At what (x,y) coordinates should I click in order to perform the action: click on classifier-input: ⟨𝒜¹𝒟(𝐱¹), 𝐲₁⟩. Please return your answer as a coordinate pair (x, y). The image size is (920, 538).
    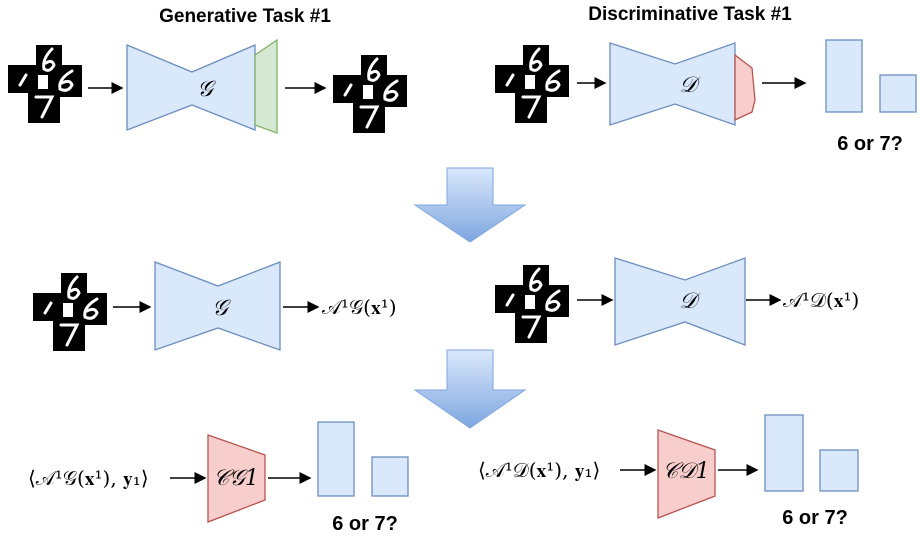
    Looking at the image, I should click on (539, 470).